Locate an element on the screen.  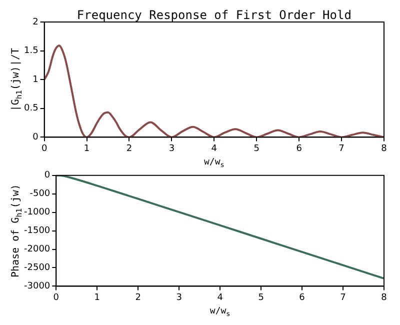
y-tick-label: -3000 is located at coordinates (37, 287).